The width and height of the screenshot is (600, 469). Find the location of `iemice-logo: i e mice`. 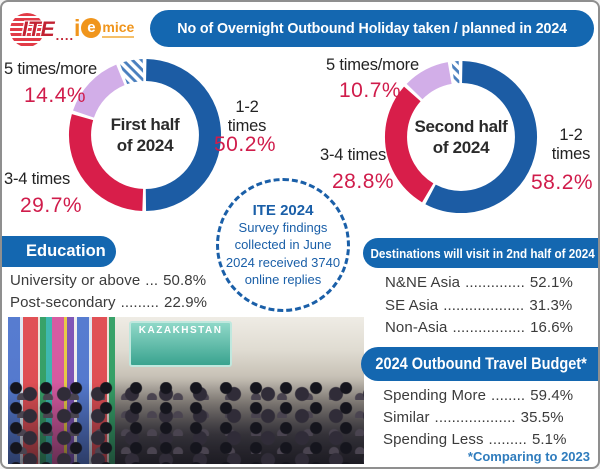

iemice-logo: i e mice is located at coordinates (104, 28).